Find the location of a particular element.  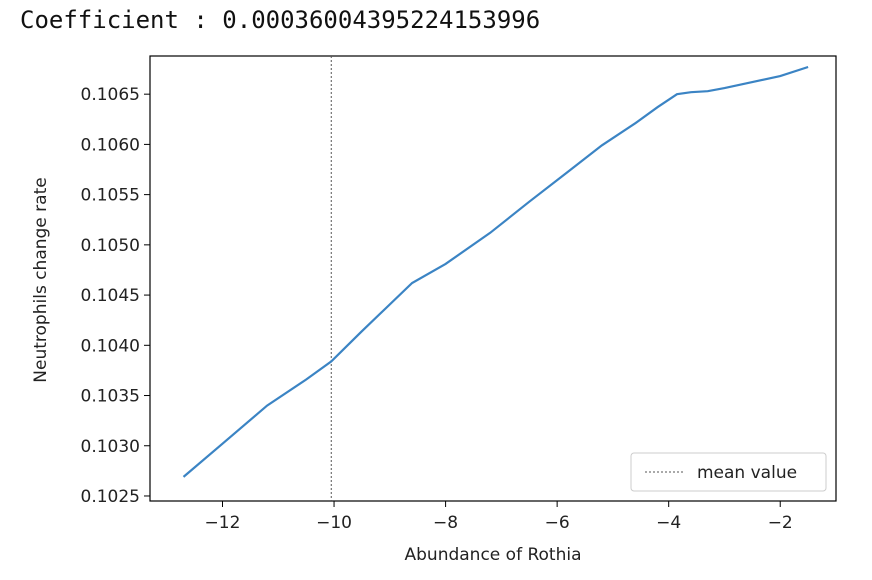

y-tick-label: 0.1040 is located at coordinates (110, 346).